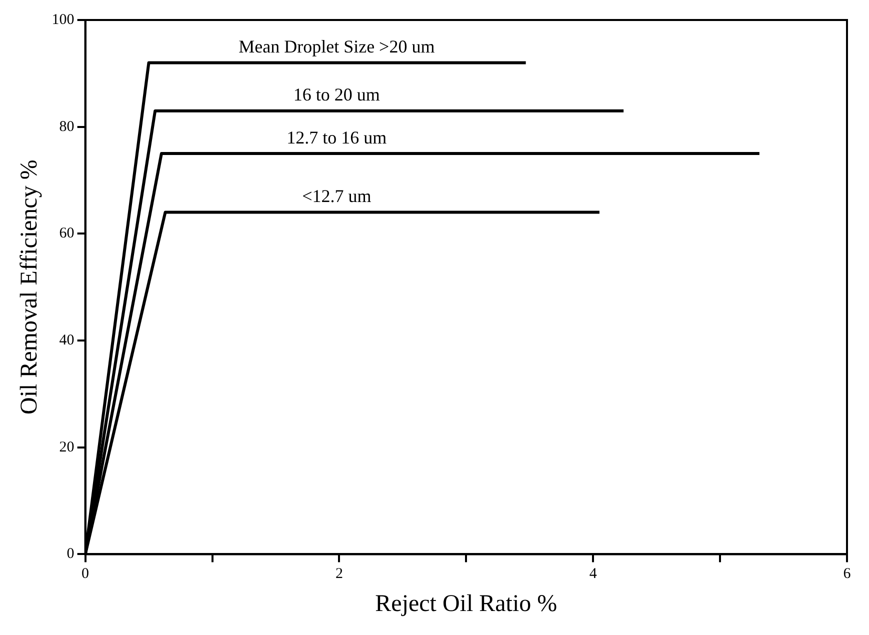 The image size is (869, 635). What do you see at coordinates (337, 196) in the screenshot?
I see `series-label: <12.7 um` at bounding box center [337, 196].